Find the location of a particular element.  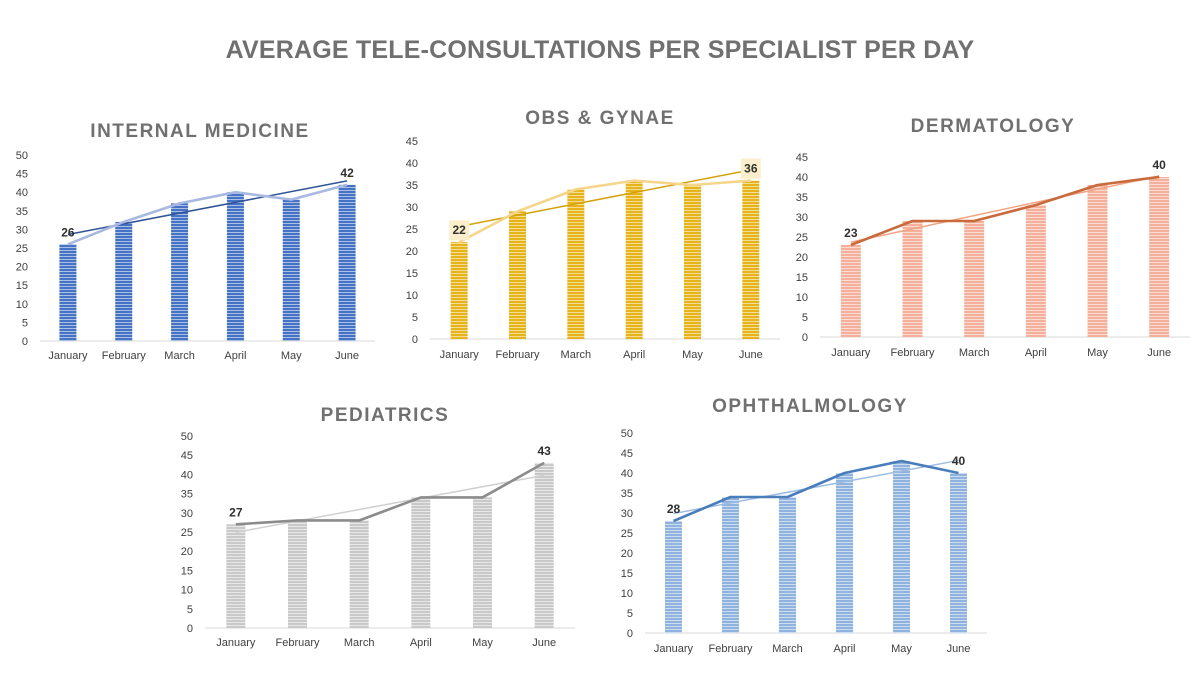

internal-medicine-ytick: 20 is located at coordinates (22, 268).